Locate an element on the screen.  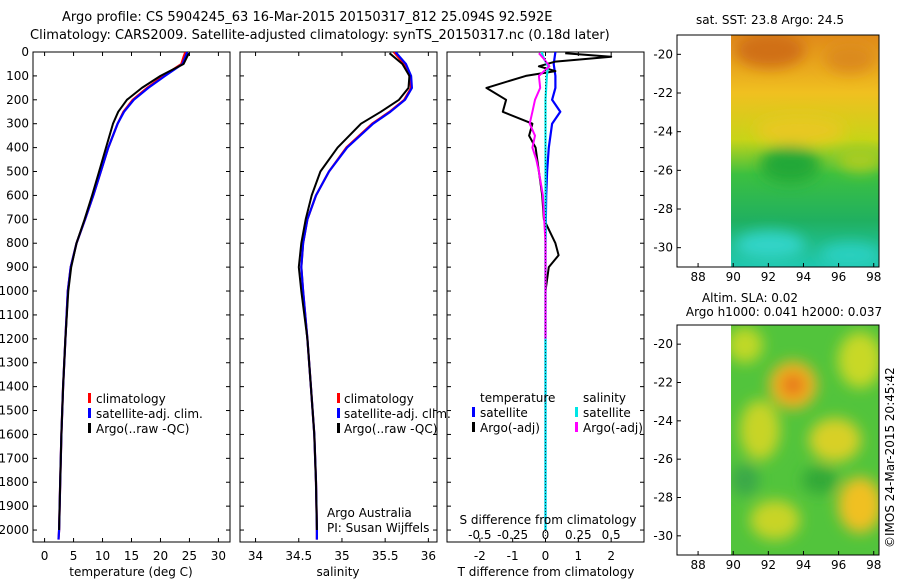
depth-tick-label: 1300 is located at coordinates (14, 363).